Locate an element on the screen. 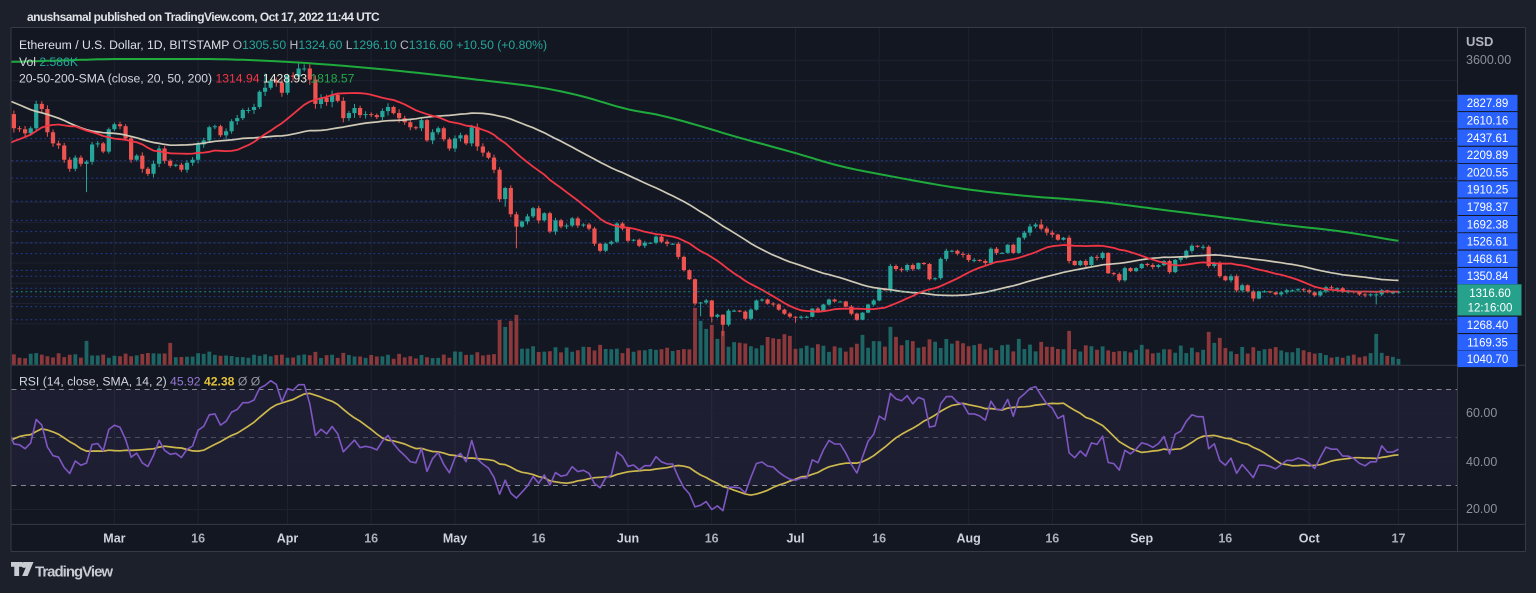  svg-text: USD is located at coordinates (1479, 41).